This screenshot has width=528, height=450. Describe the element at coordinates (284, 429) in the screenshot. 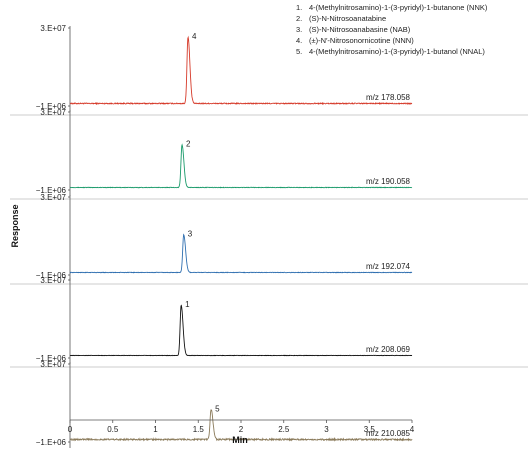

I see `x-tick-label: 2.5` at that location.